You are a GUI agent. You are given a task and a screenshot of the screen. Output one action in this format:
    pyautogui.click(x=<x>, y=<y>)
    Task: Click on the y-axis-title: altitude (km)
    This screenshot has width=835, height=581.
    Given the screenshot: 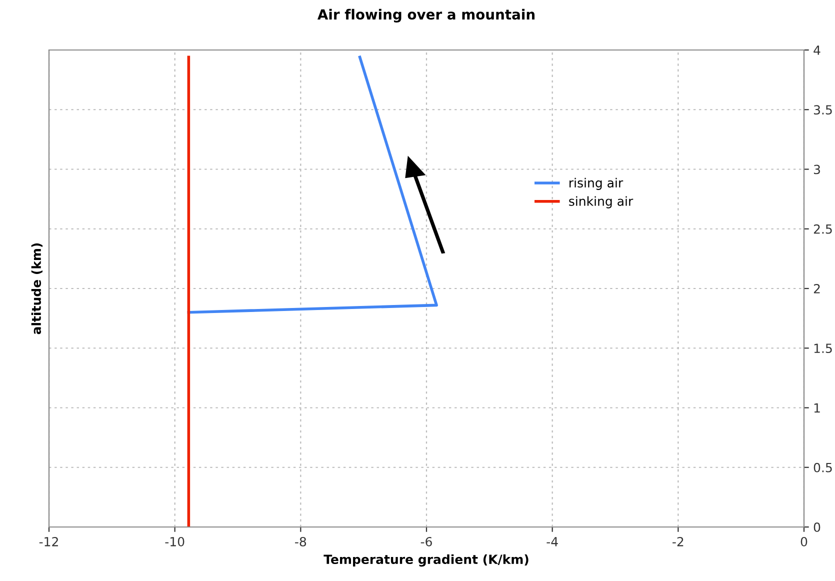 What is the action you would take?
    pyautogui.click(x=36, y=288)
    